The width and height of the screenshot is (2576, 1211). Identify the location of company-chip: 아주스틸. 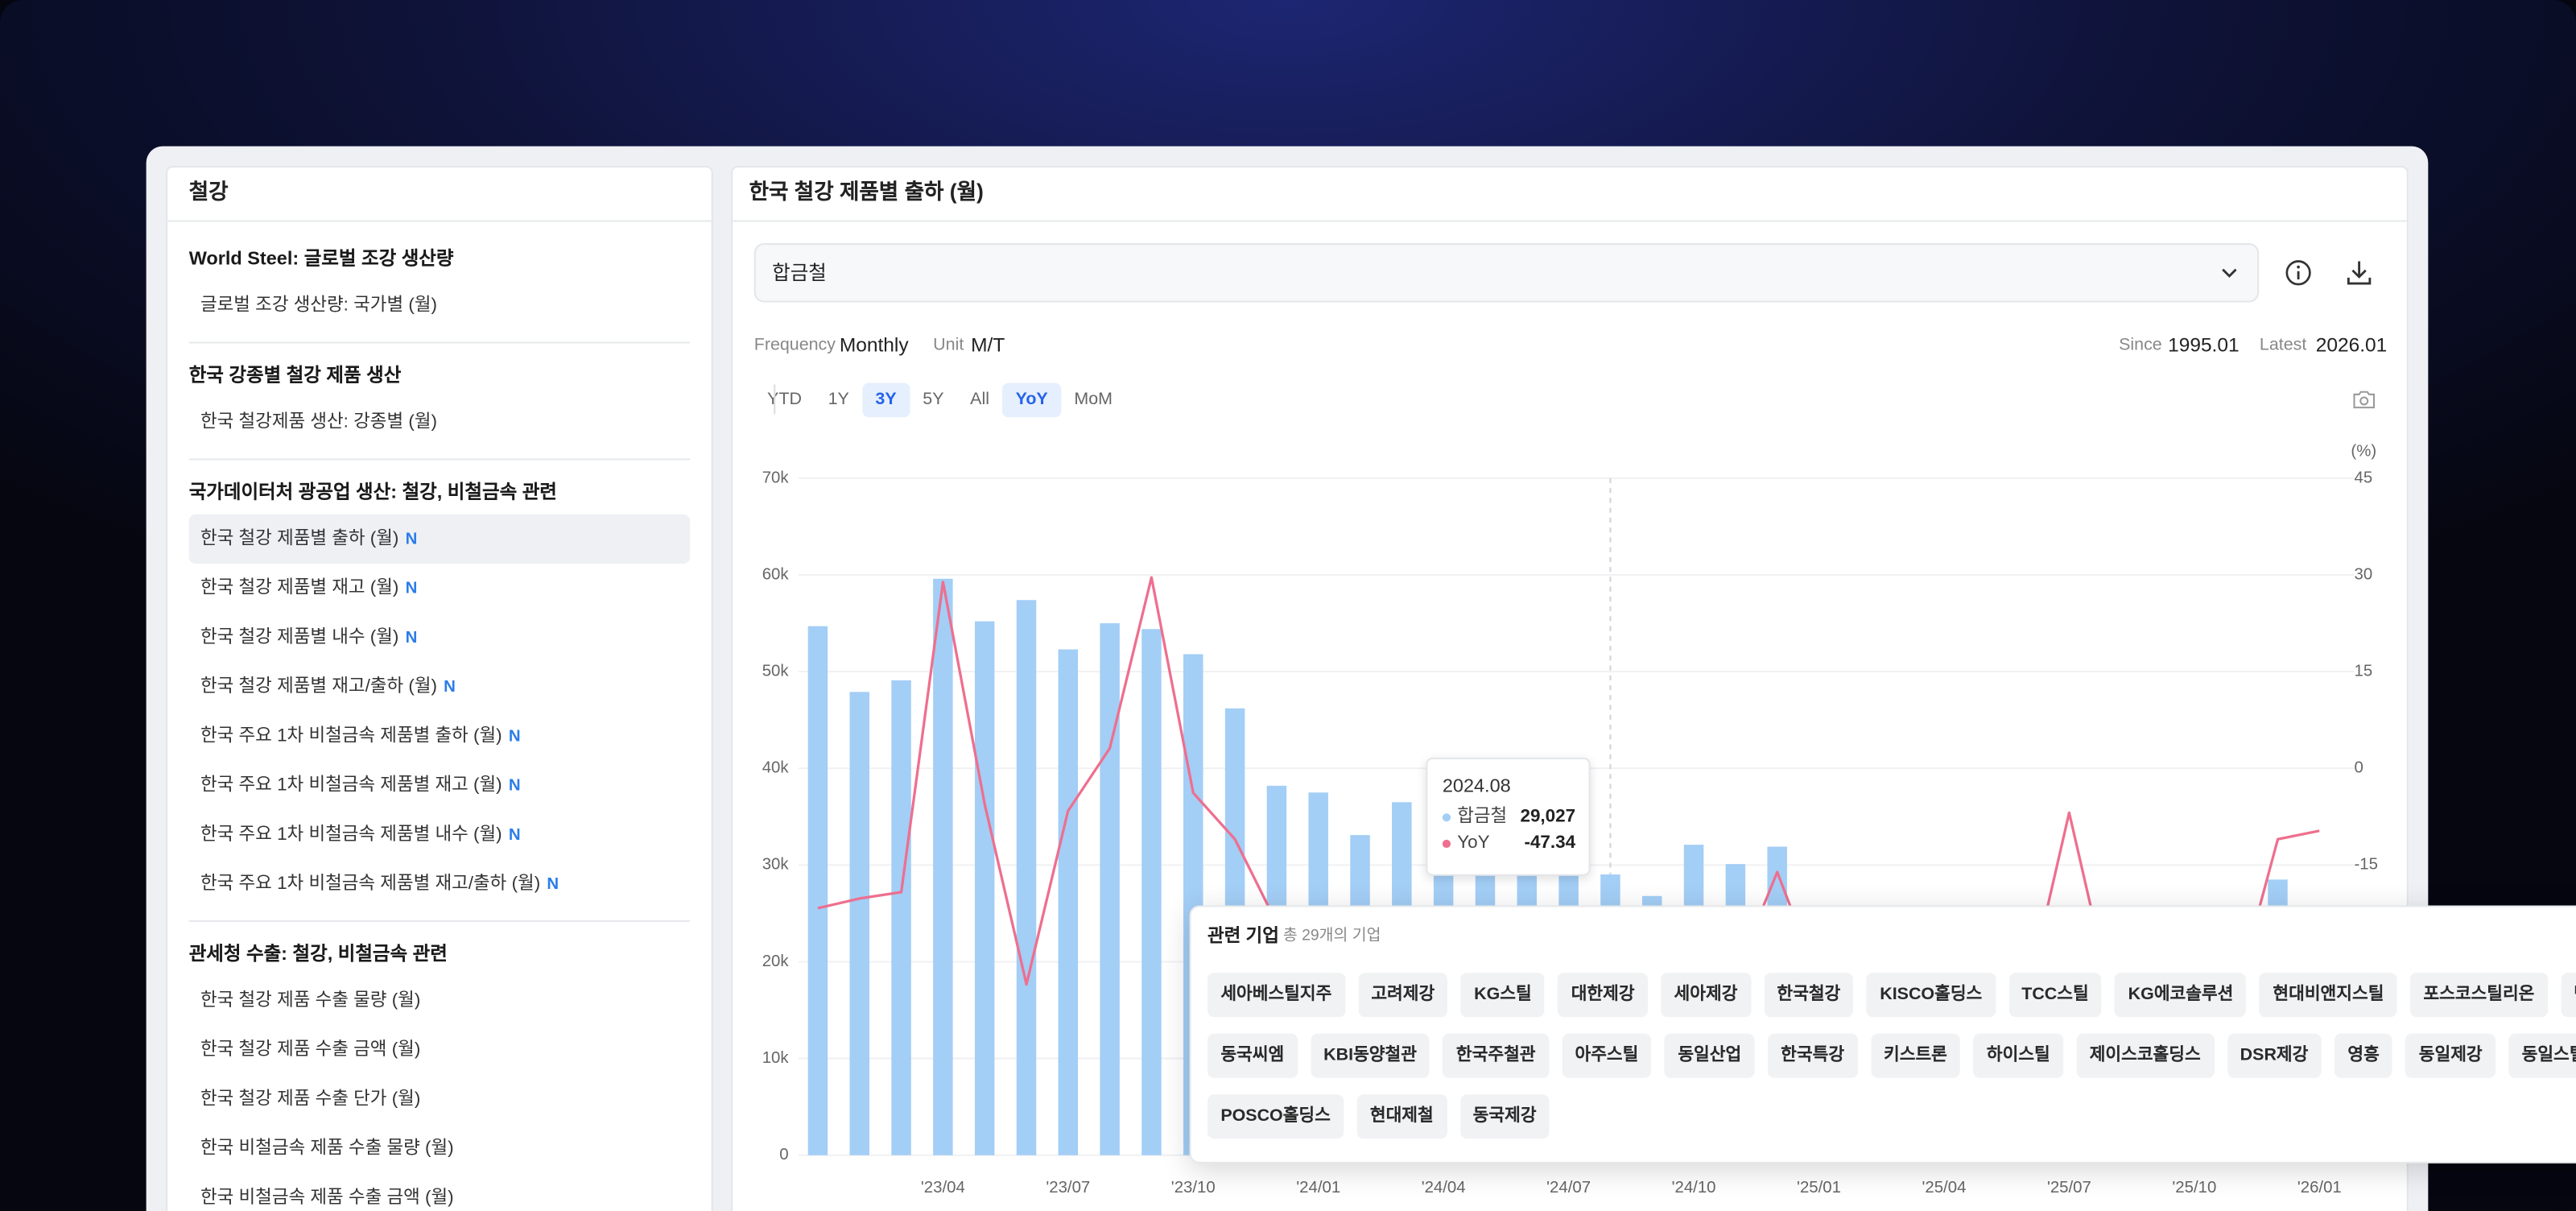
(1607, 1055).